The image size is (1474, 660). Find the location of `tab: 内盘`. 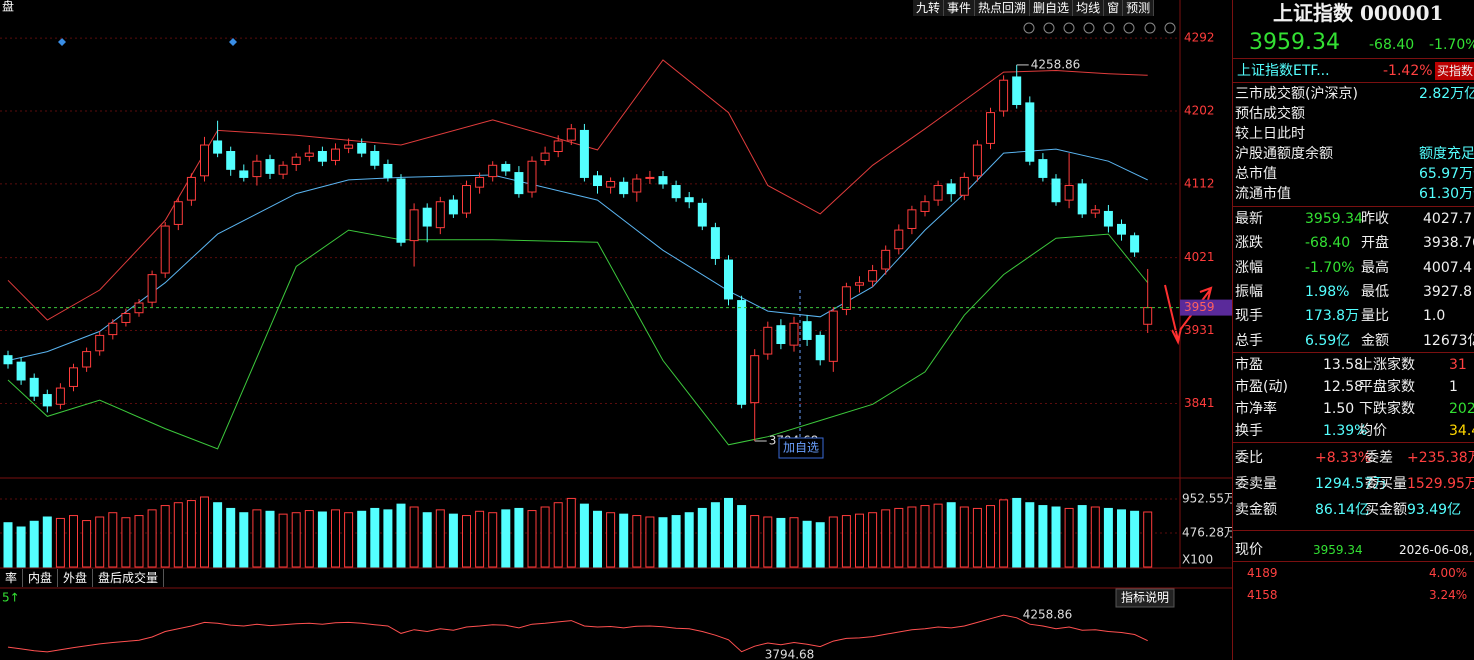

tab: 内盘 is located at coordinates (41, 578).